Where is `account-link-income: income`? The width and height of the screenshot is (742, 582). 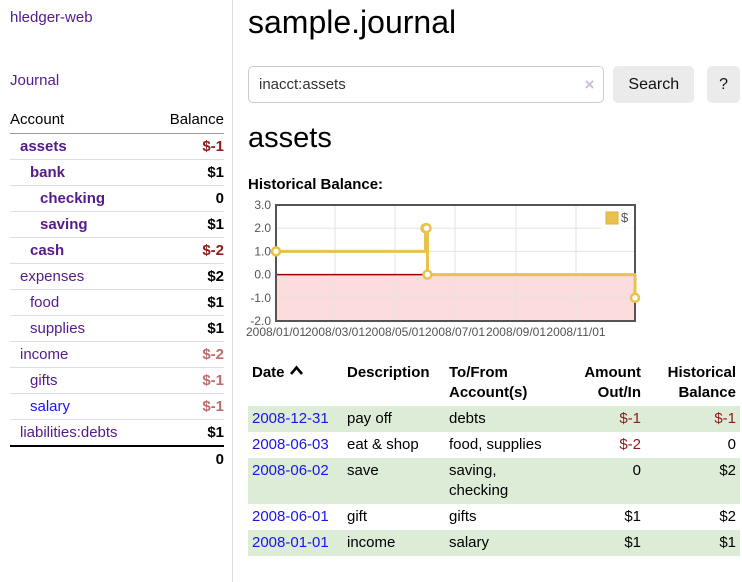
account-link-income: income is located at coordinates (44, 354).